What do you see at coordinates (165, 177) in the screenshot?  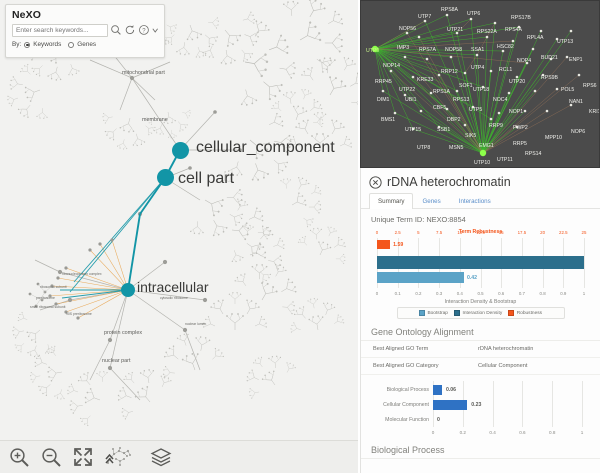 I see `graph-node-cell-part` at bounding box center [165, 177].